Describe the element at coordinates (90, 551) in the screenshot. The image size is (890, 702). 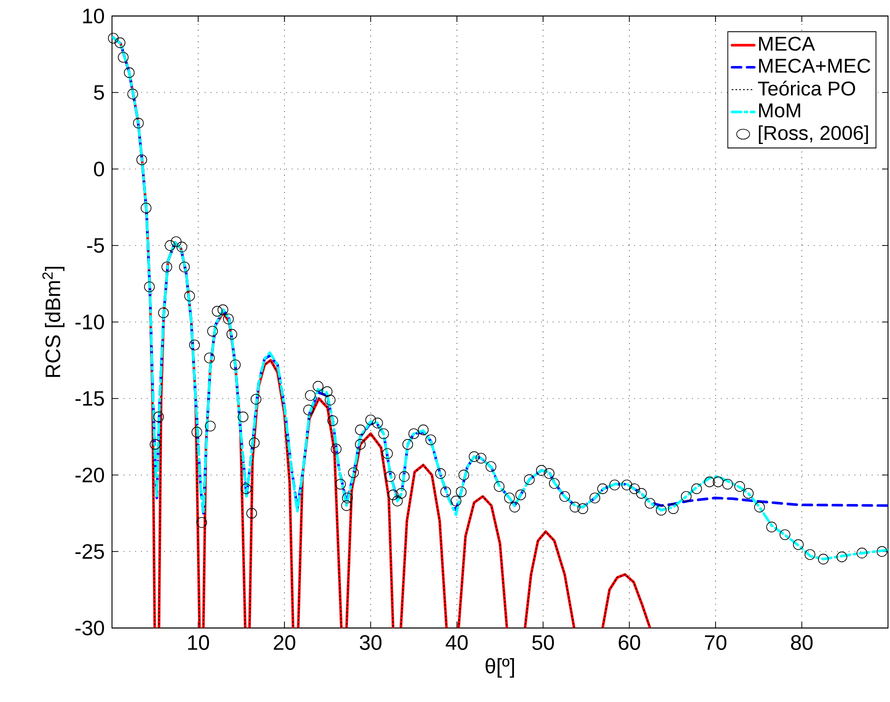
I see `y-tick-label: -25` at that location.